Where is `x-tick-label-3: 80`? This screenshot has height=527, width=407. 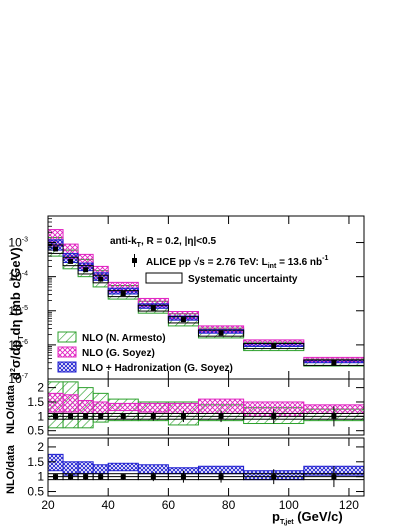
x-tick-label-3: 80 is located at coordinates (229, 505).